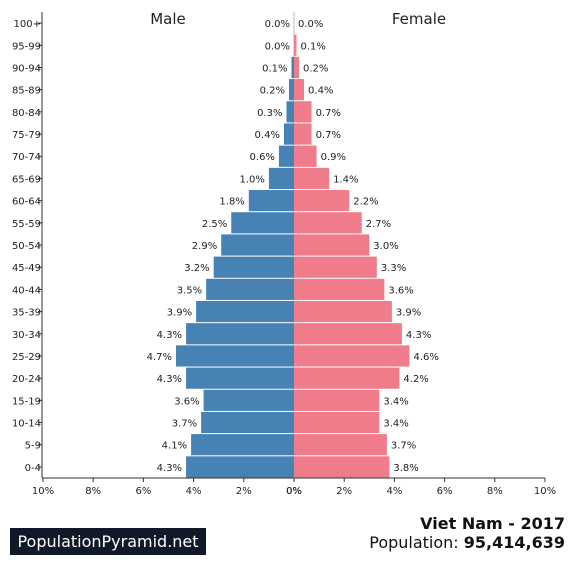 The height and width of the screenshot is (581, 575). Describe the element at coordinates (26, 246) in the screenshot. I see `age-label-50-54: 50-54` at that location.